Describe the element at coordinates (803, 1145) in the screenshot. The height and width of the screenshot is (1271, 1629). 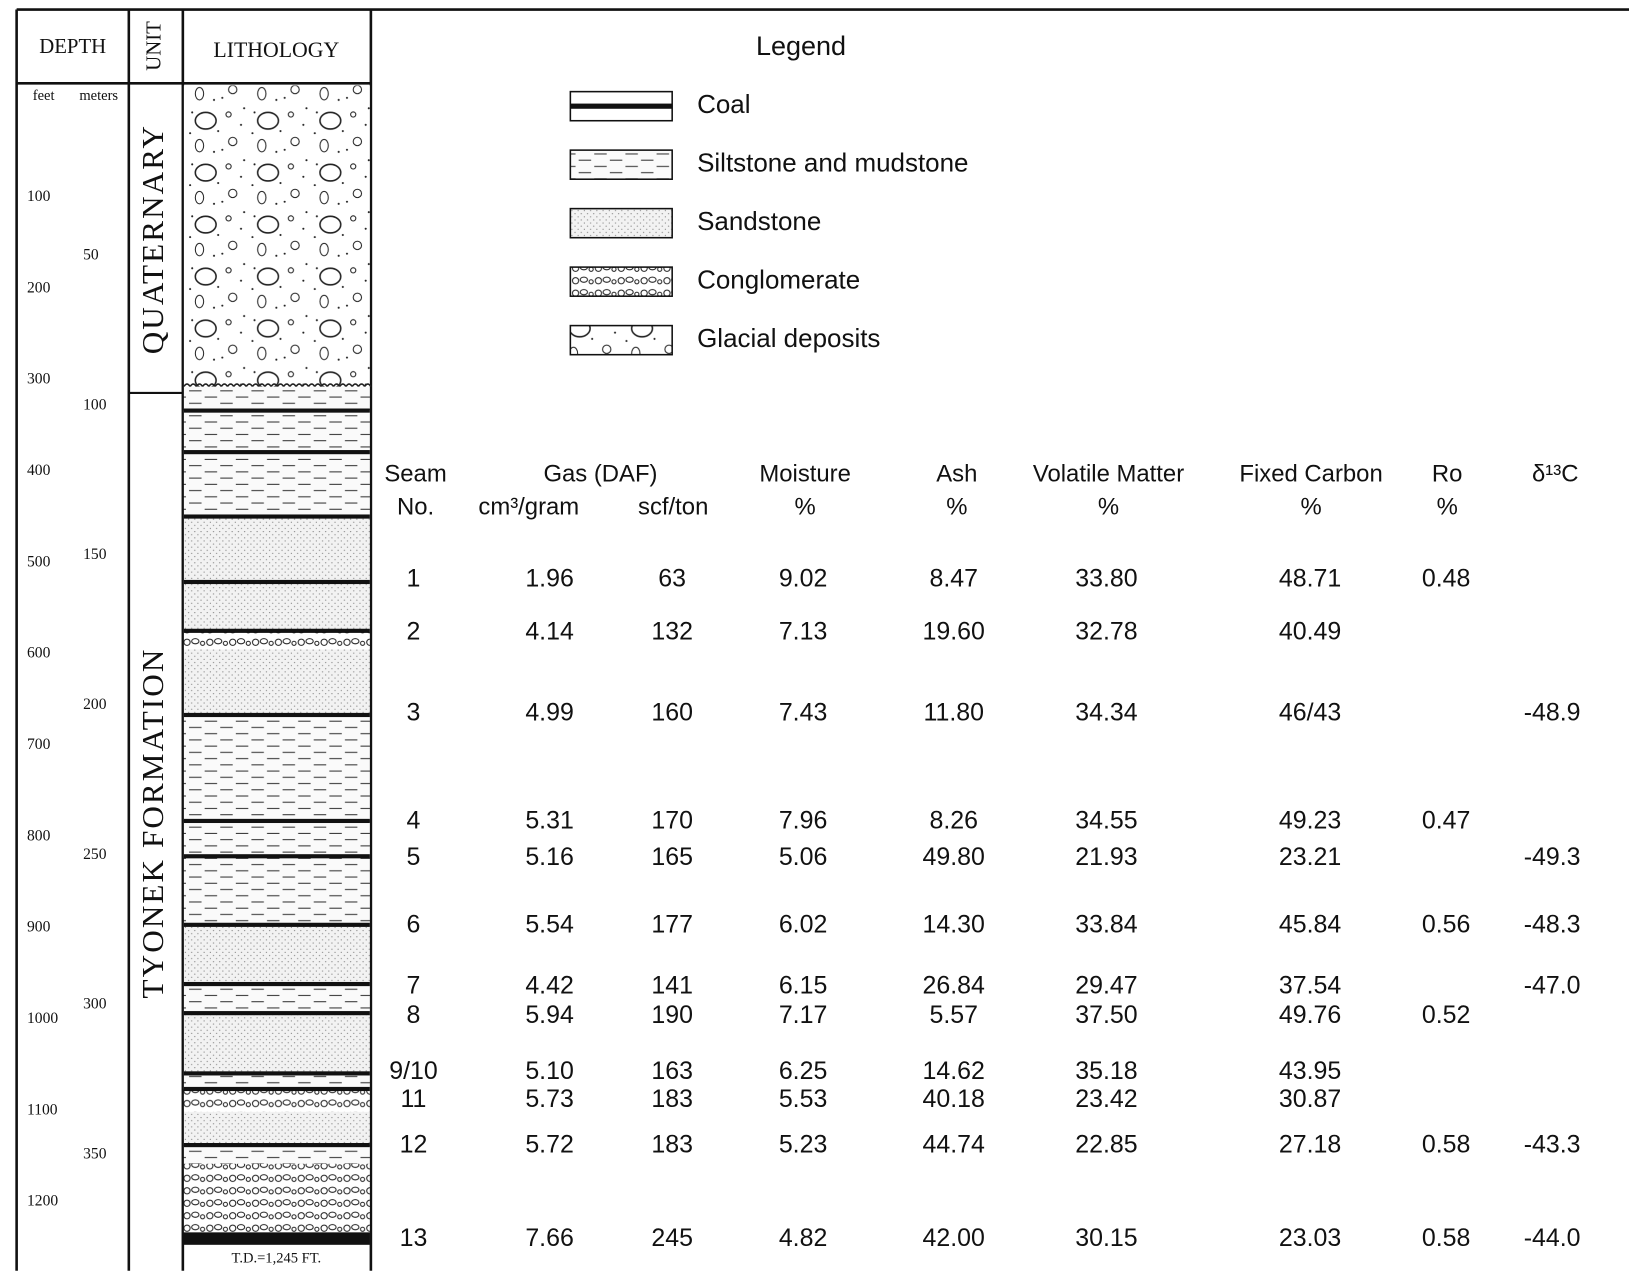
I see `table-cell: 5.23` at that location.